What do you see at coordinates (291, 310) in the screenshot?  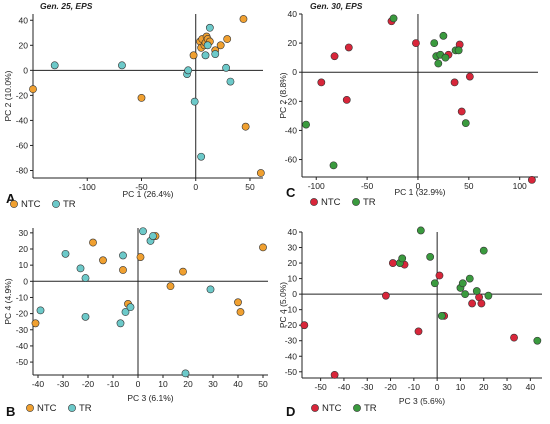 I see `y-tick-label: -10` at bounding box center [291, 310].